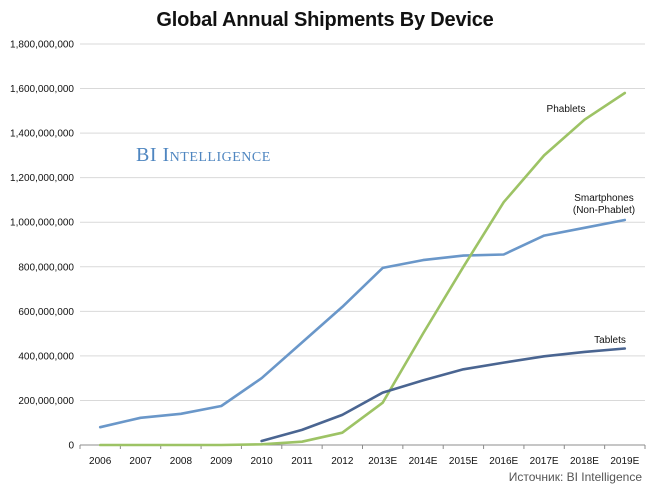 Image resolution: width=650 pixels, height=488 pixels. What do you see at coordinates (221, 461) in the screenshot?
I see `x-tick-label: 2009` at bounding box center [221, 461].